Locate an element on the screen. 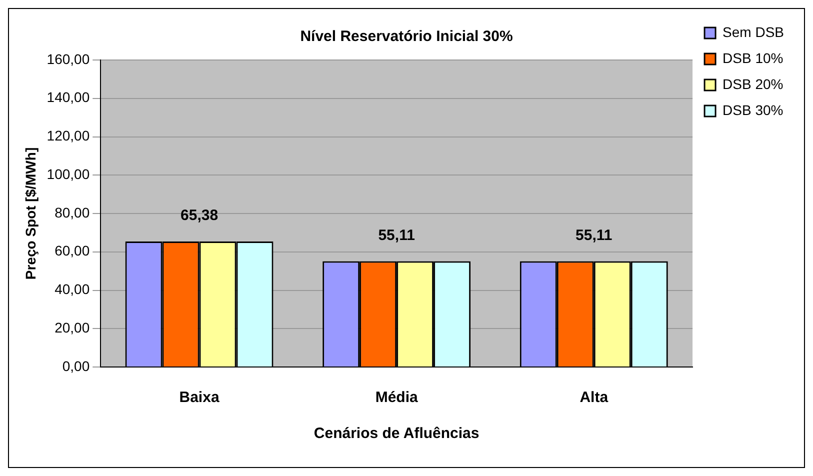  legend-label: Sem DSB is located at coordinates (753, 32).